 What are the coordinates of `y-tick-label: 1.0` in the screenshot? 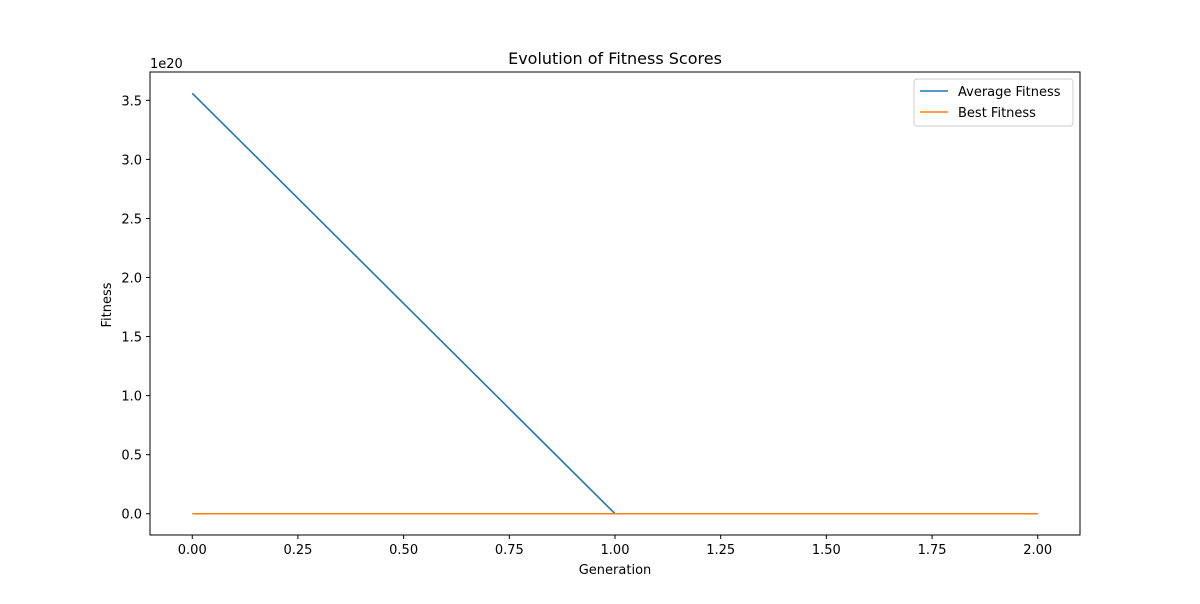 It's located at (131, 397).